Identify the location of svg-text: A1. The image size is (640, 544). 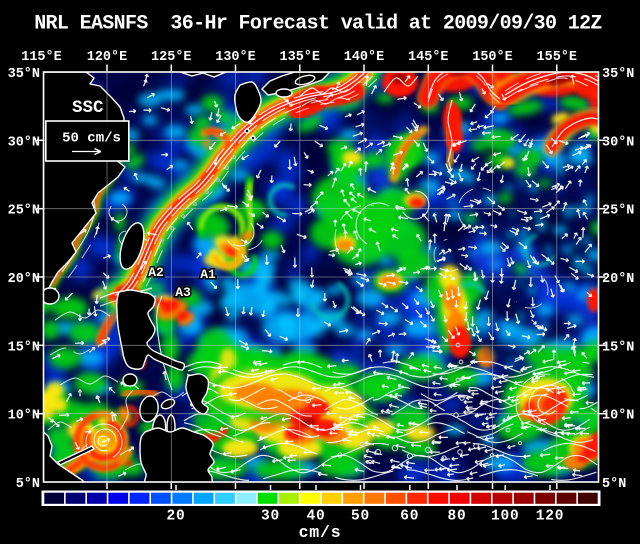
(208, 274).